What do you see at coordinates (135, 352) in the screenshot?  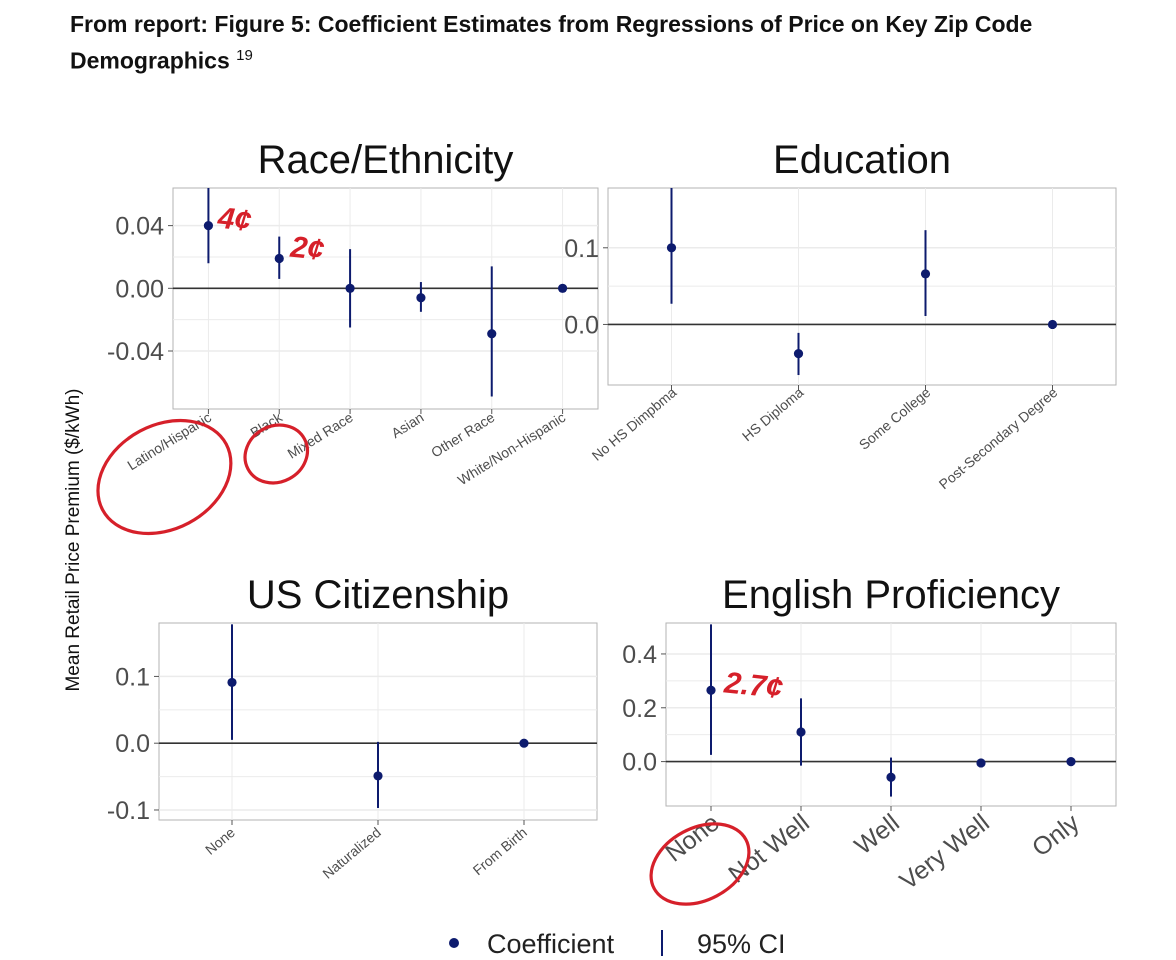 I see `y-tick-label: -0.04` at bounding box center [135, 352].